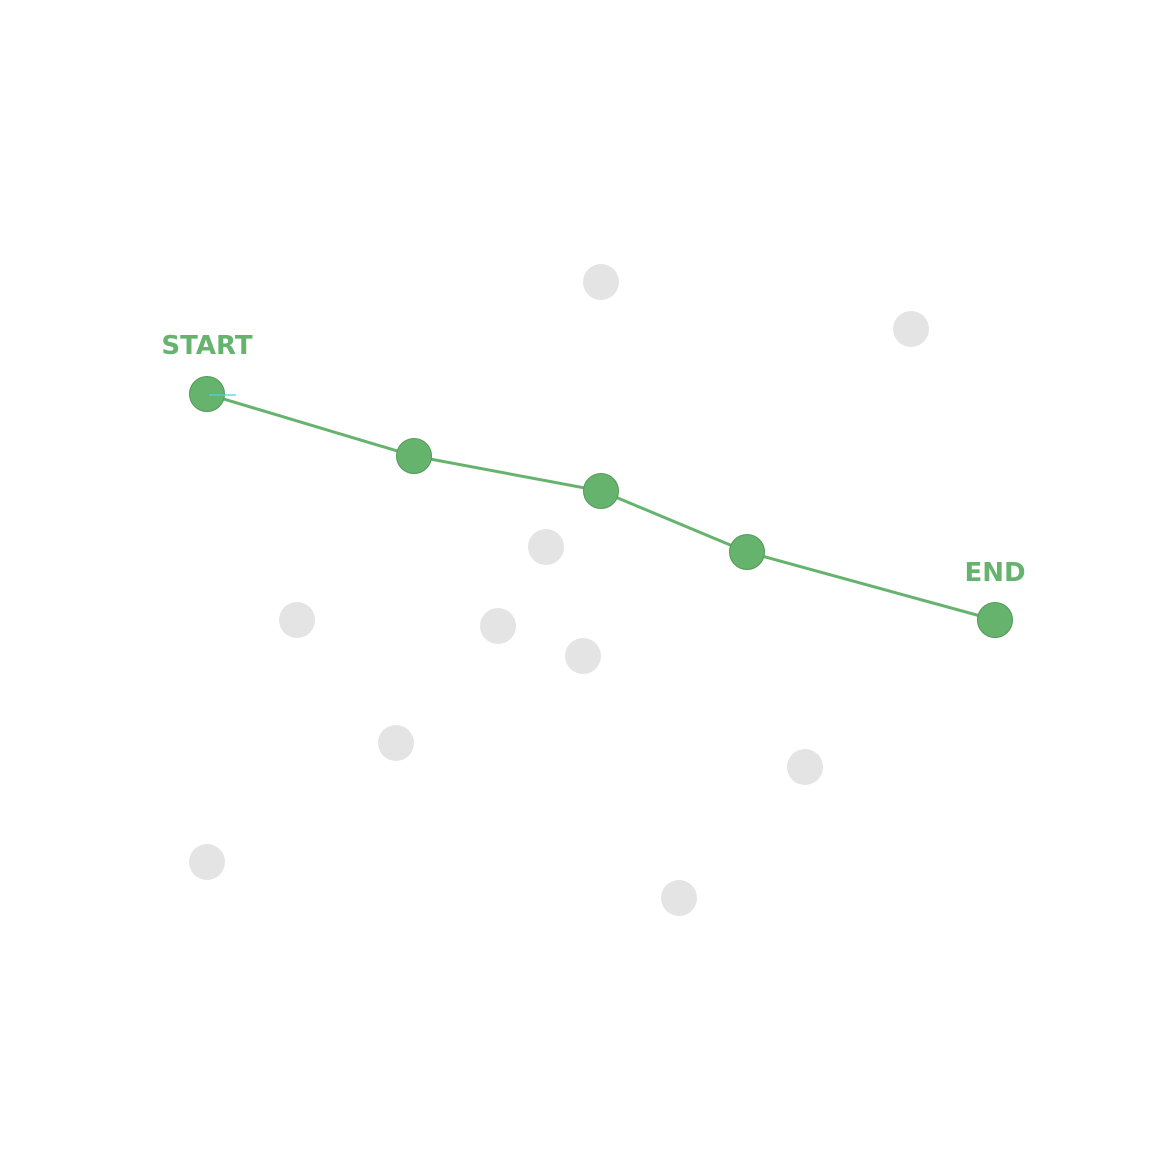 This screenshot has height=1176, width=1176. Describe the element at coordinates (995, 620) in the screenshot. I see `end-node` at that location.